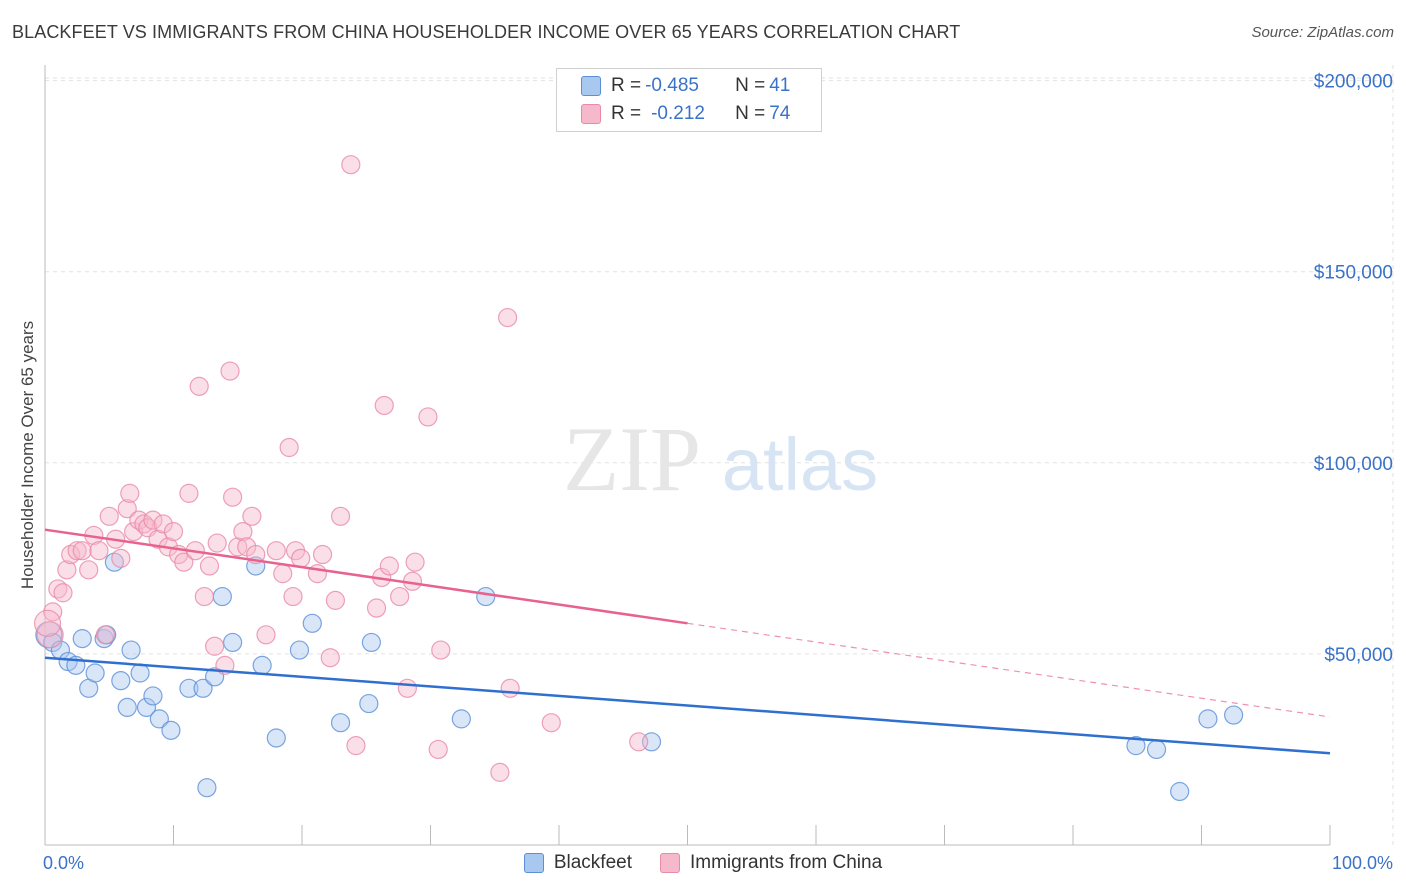 The image size is (1406, 892). Describe the element at coordinates (1353, 82) in the screenshot. I see `y-tick-label: $200,000` at that location.